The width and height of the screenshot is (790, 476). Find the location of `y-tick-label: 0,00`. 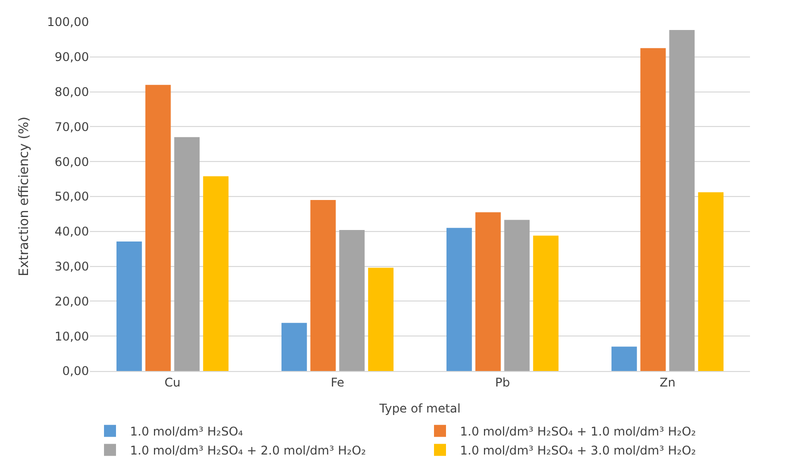

y-tick-label: 0,00 is located at coordinates (75, 371).